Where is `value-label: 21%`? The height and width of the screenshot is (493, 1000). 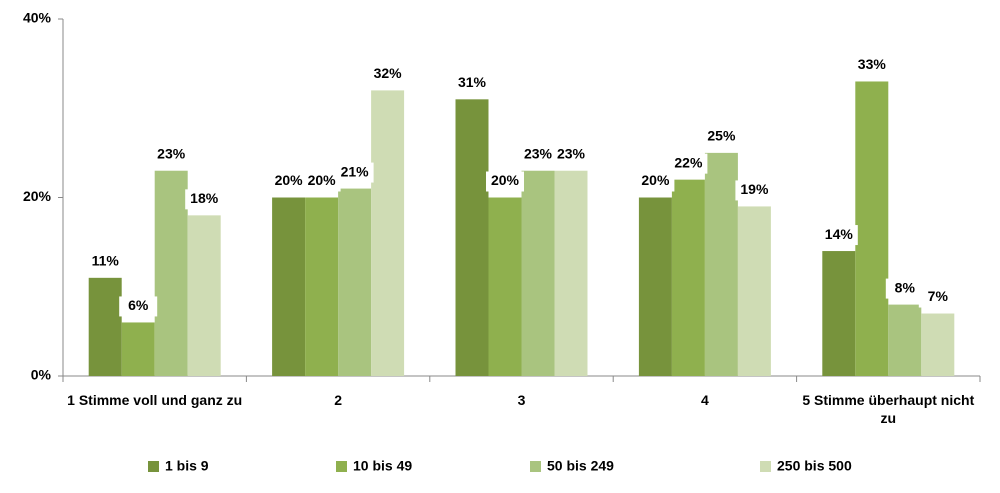
value-label: 21% is located at coordinates (355, 171).